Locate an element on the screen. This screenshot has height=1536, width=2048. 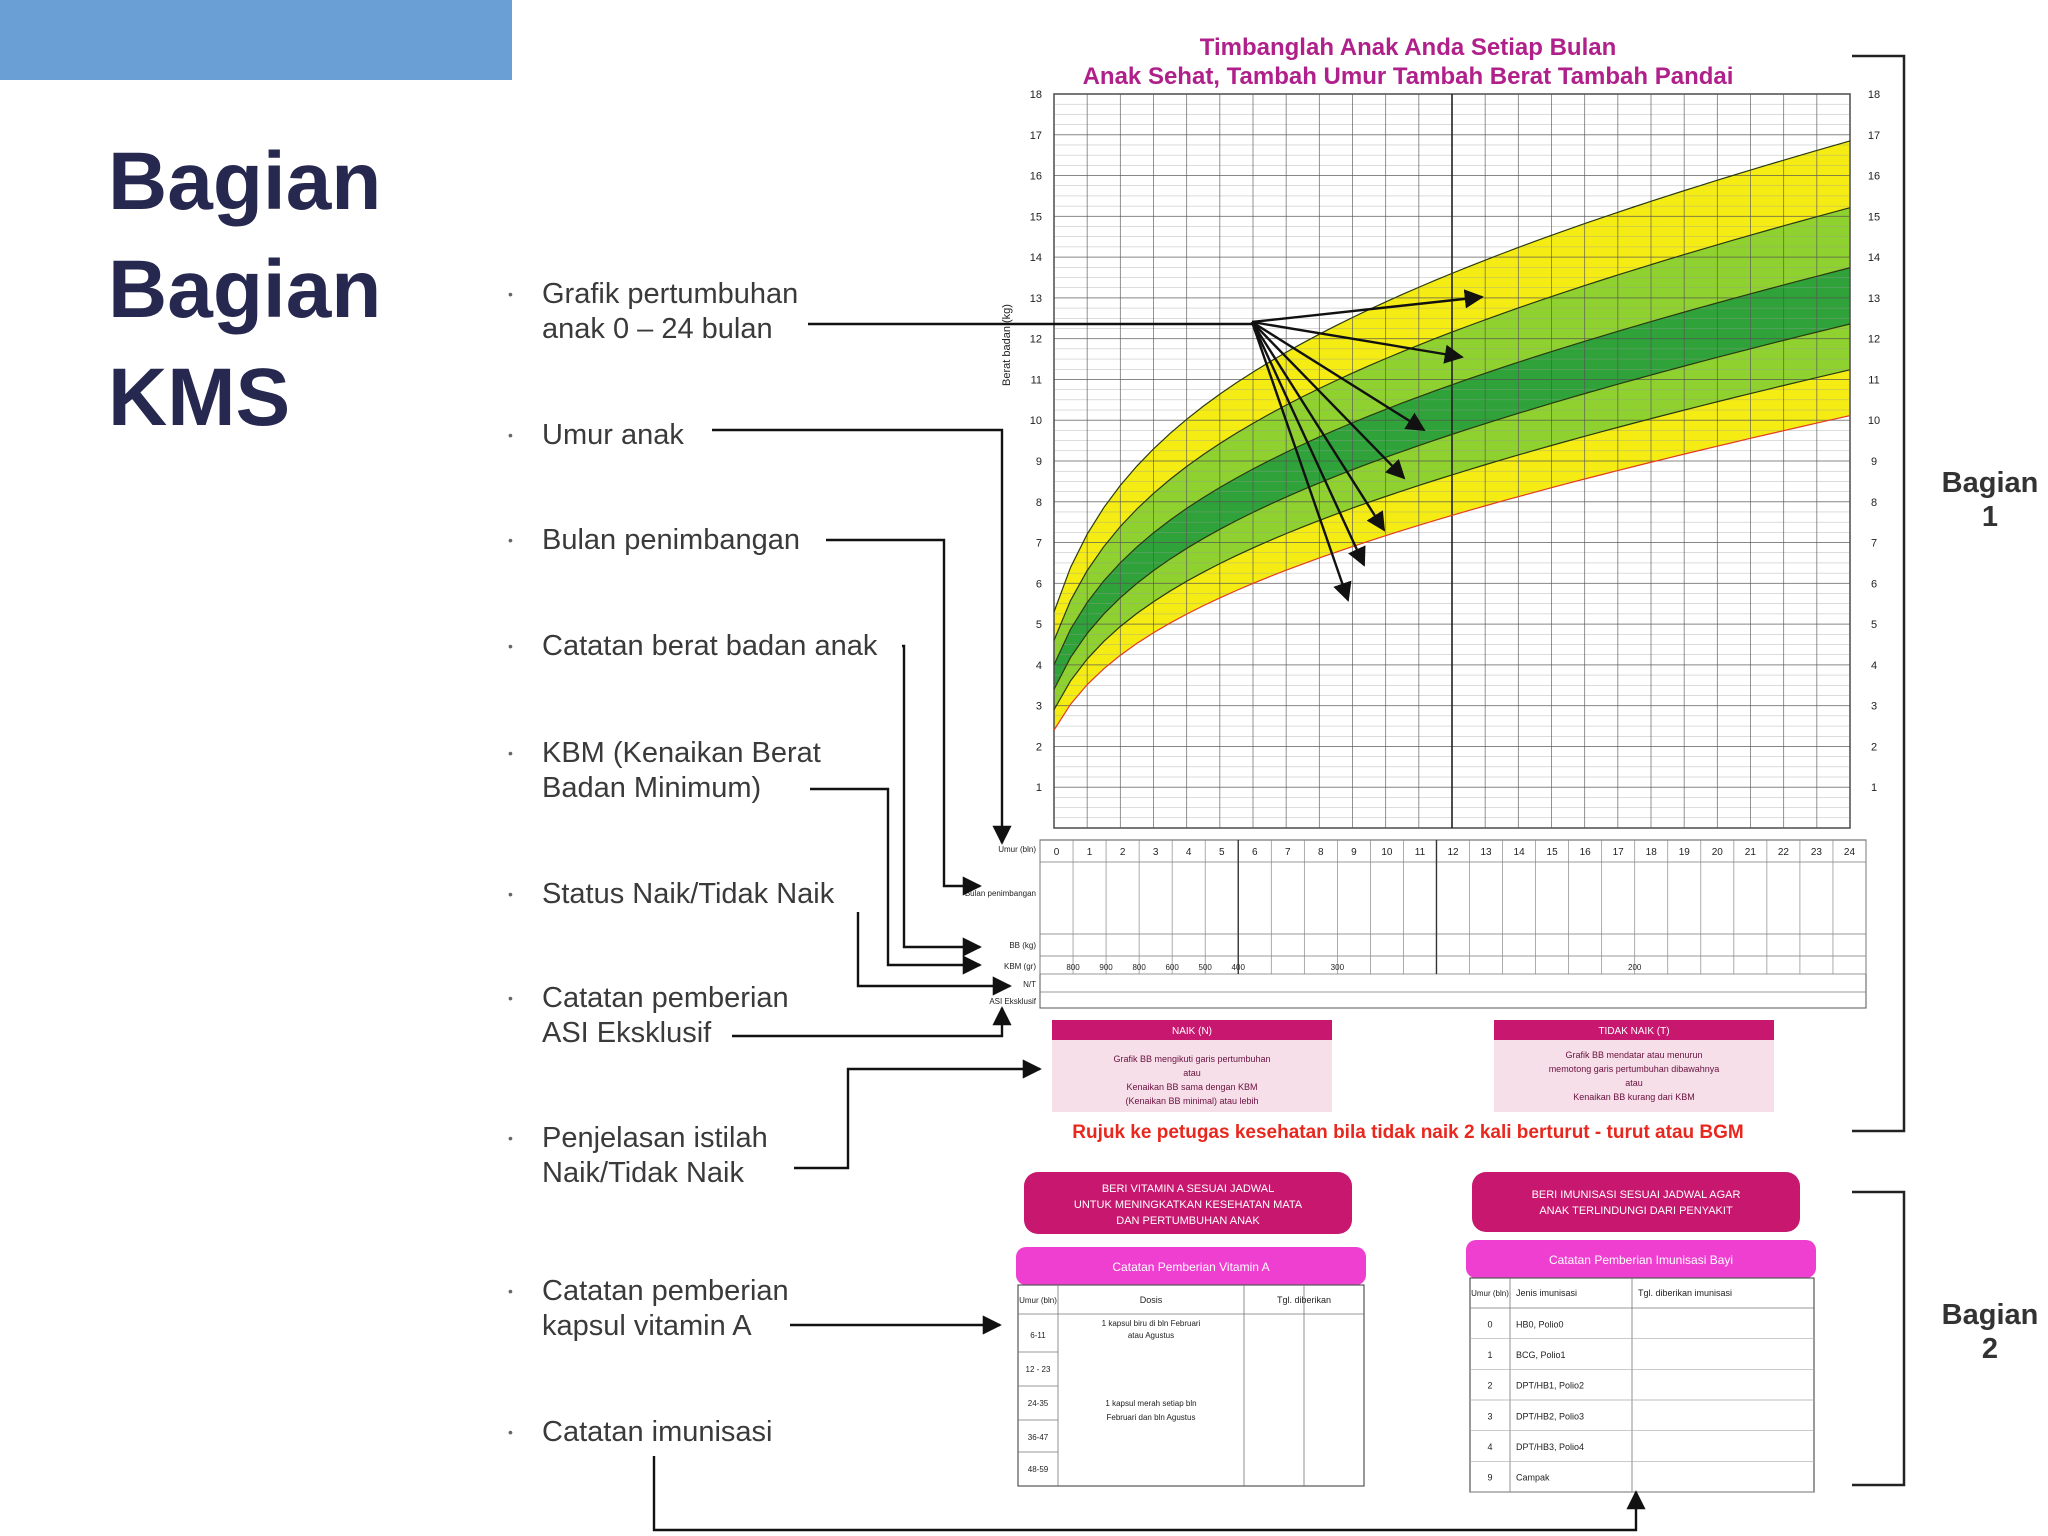
connector-asi is located at coordinates (872, 1022).